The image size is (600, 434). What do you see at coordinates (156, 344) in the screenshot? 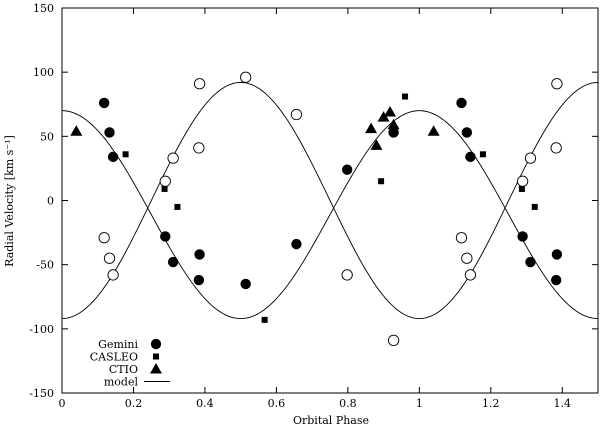
I see `legend-swatch-gemini` at bounding box center [156, 344].